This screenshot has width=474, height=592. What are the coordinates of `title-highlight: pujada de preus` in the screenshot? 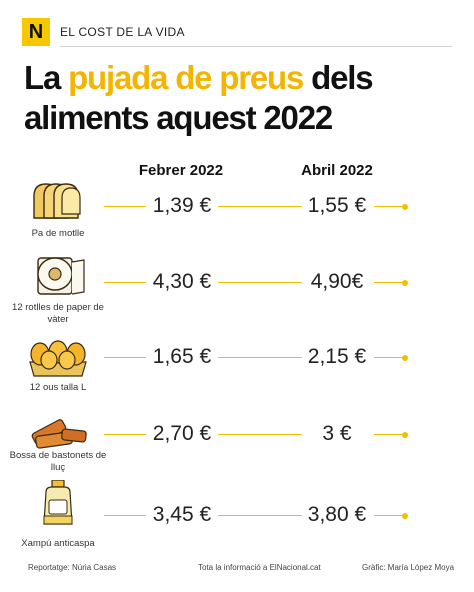 It's located at (186, 77).